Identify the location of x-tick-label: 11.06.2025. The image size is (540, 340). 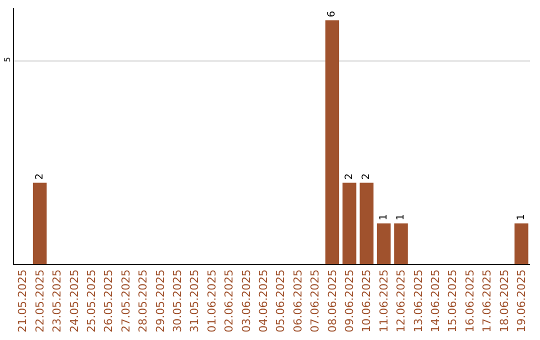
(383, 300).